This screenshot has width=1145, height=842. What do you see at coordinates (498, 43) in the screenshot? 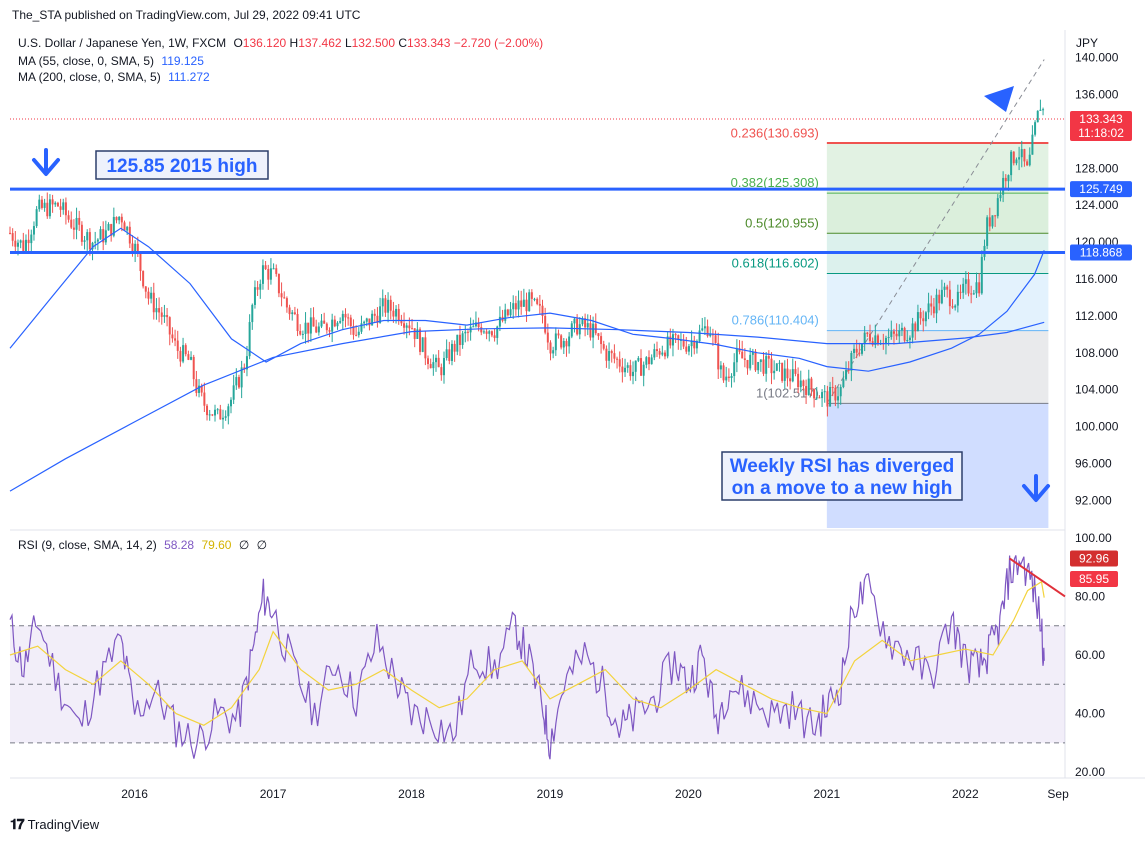
I see `ohlc-change: −2.720 (−2.00%)` at bounding box center [498, 43].